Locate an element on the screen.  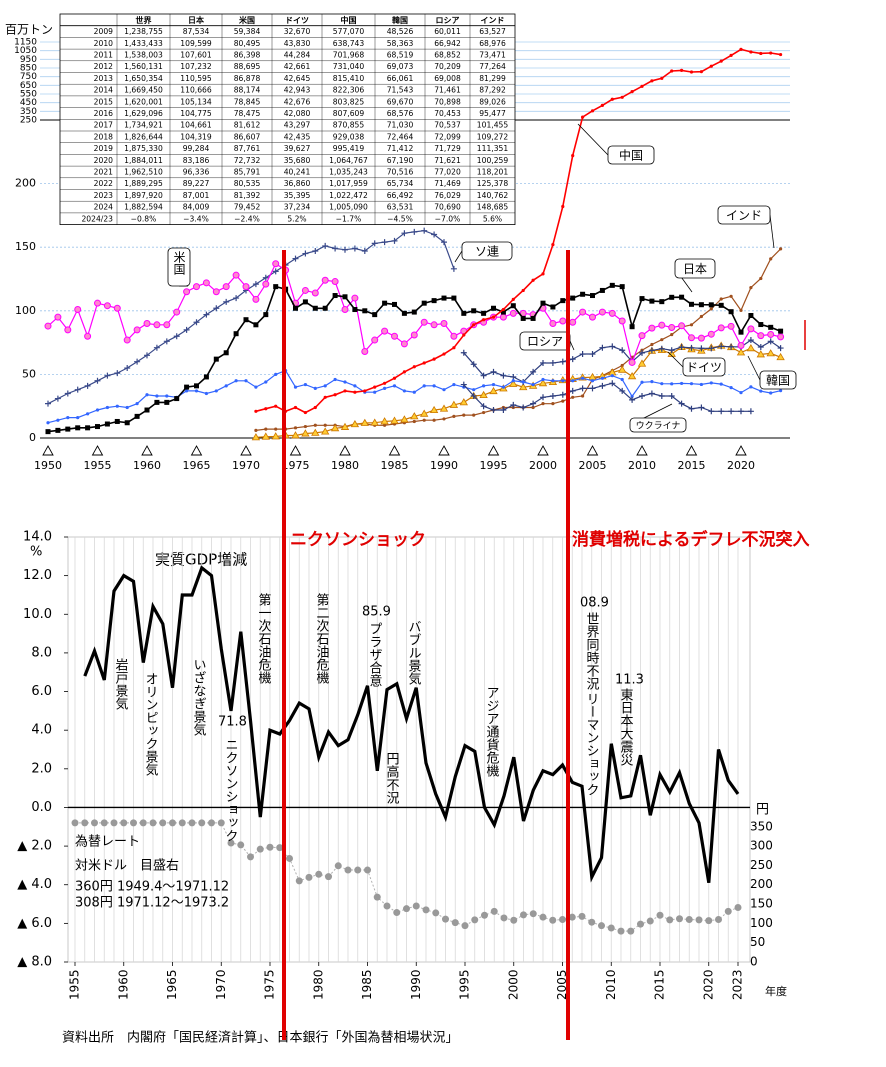
table-cell: 2016 is located at coordinates (103, 113).